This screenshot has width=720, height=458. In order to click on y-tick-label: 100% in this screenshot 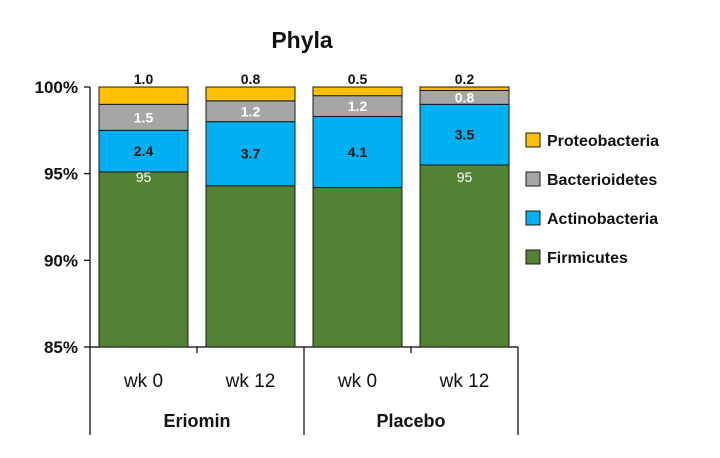, I will do `click(56, 87)`.